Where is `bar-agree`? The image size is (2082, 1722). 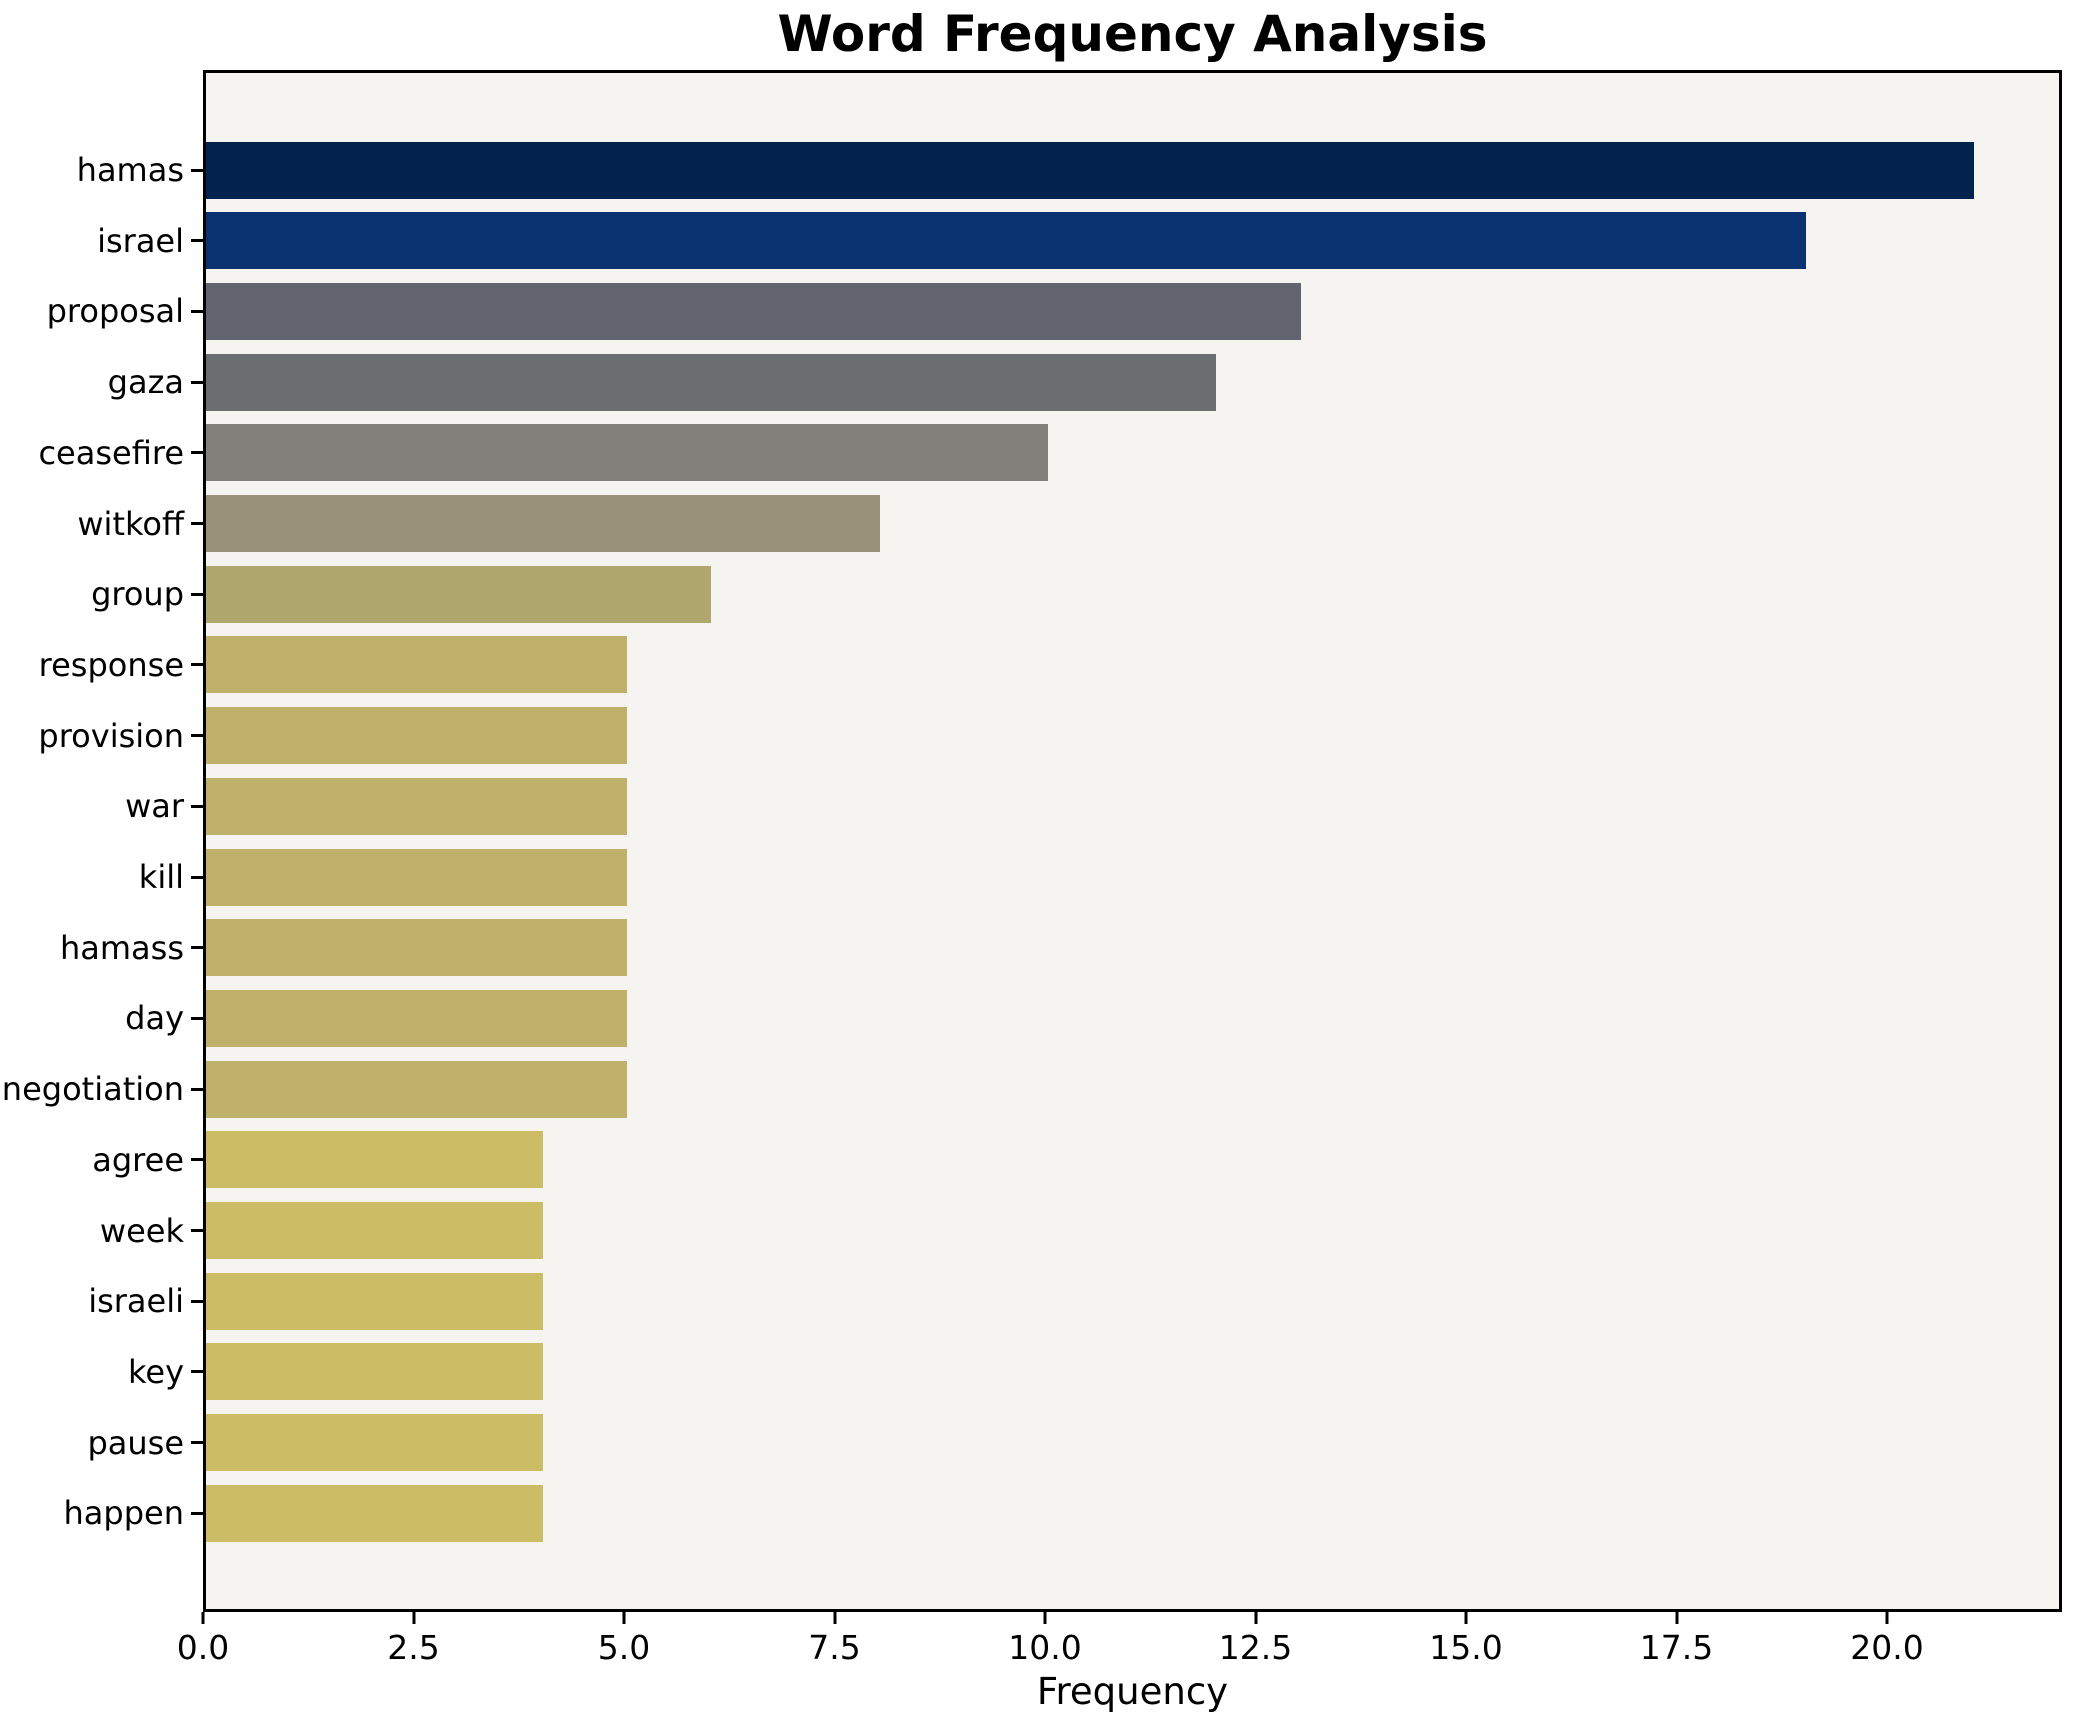
bar-agree is located at coordinates (374, 1160).